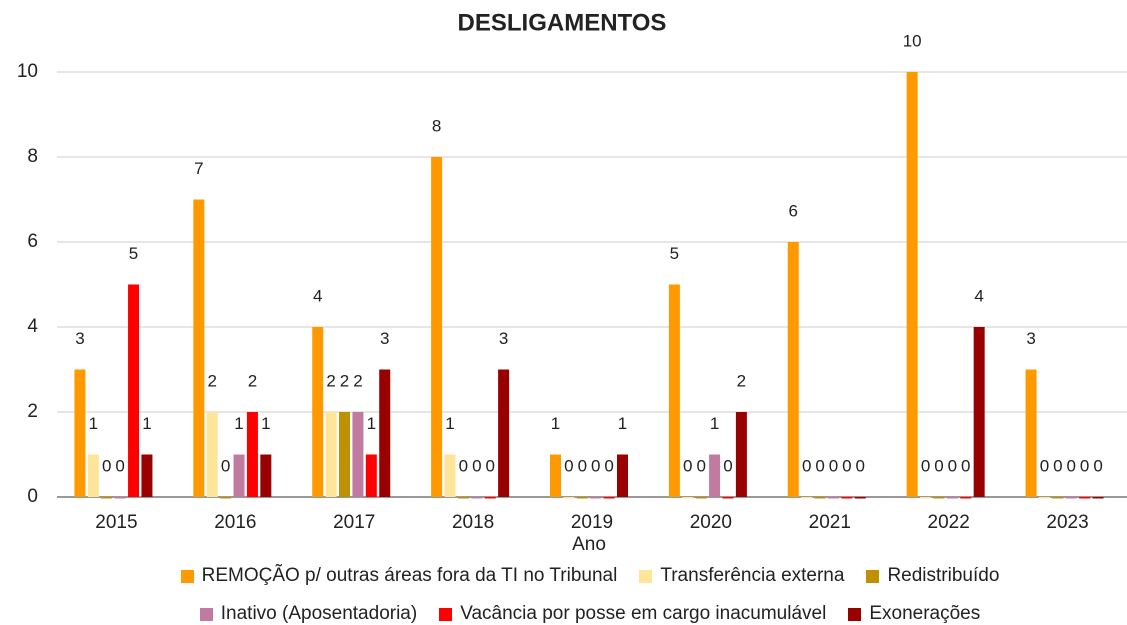 The image size is (1127, 625). What do you see at coordinates (943, 575) in the screenshot?
I see `legend-label: Redistribuído` at bounding box center [943, 575].